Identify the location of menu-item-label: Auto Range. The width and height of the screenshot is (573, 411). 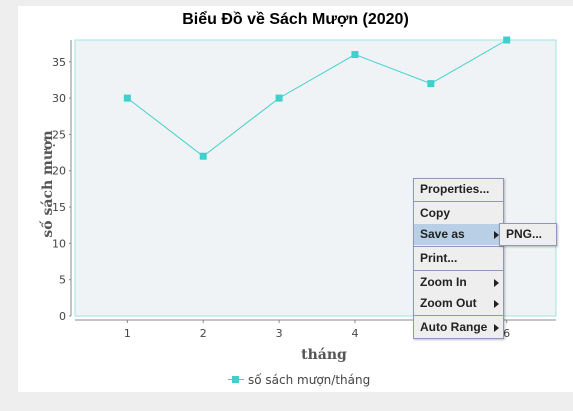
(454, 327).